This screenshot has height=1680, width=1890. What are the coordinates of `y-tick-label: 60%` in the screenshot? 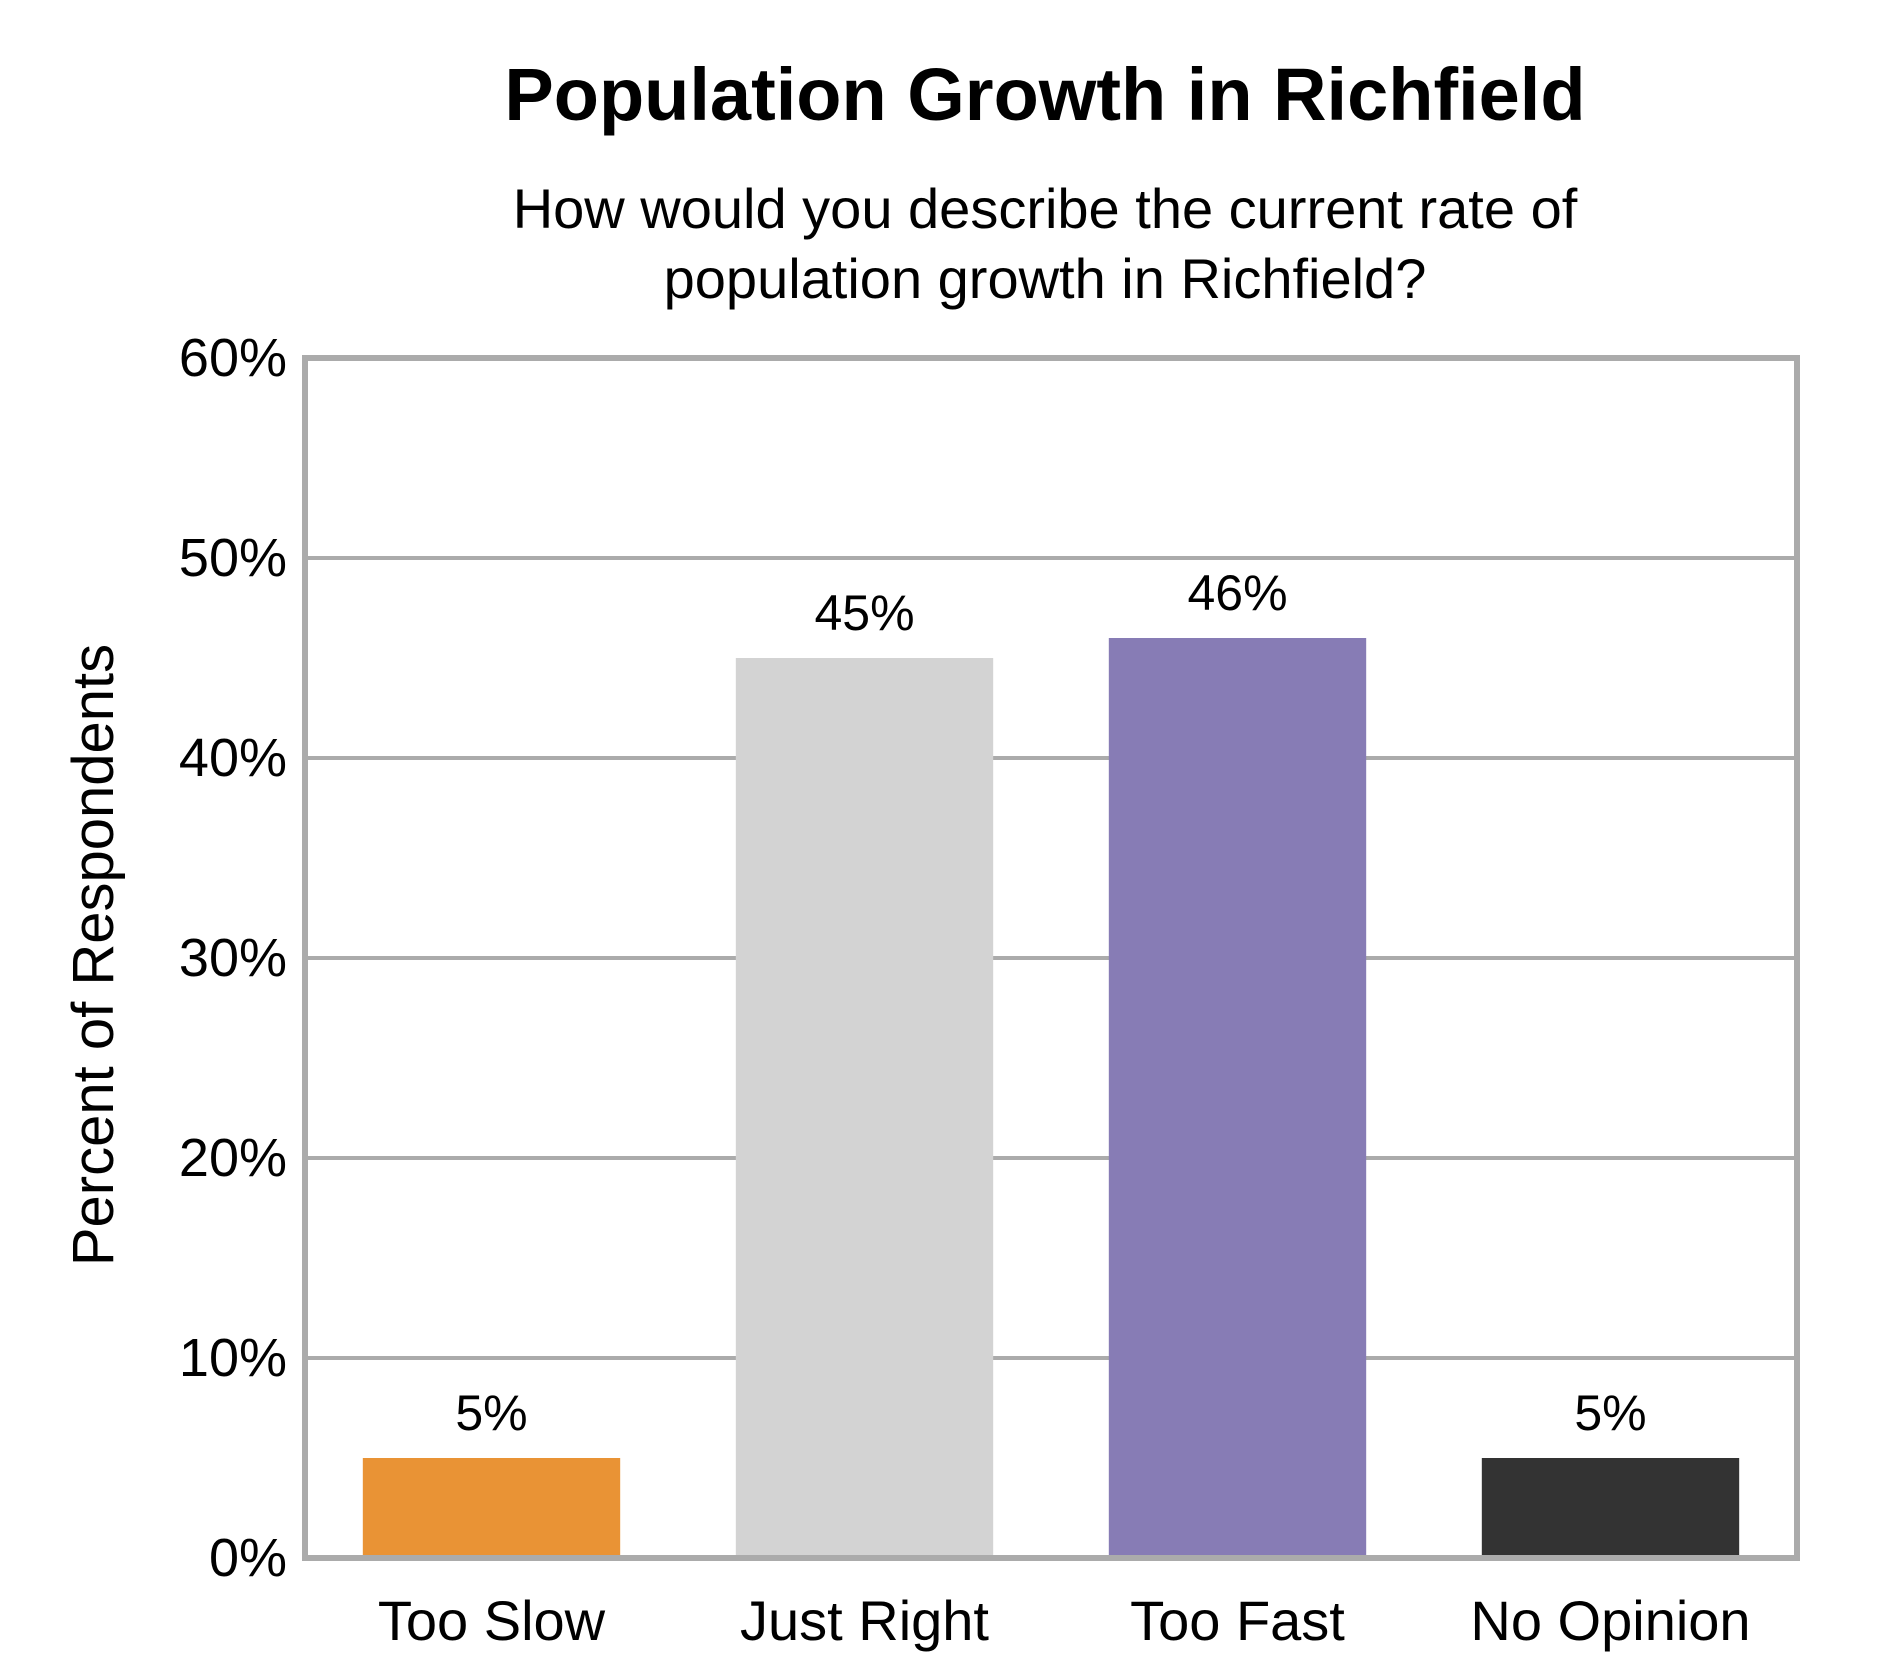 It's located at (233, 358).